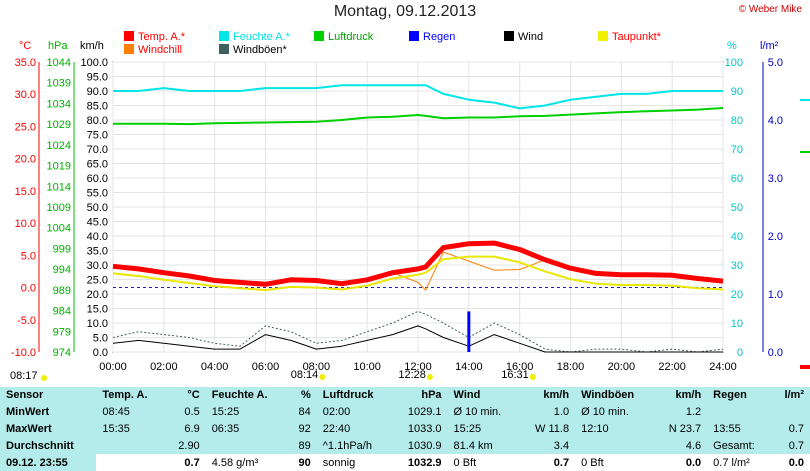 Image resolution: width=810 pixels, height=471 pixels. What do you see at coordinates (483, 446) in the screenshot?
I see `cell: 81.4 km` at bounding box center [483, 446].